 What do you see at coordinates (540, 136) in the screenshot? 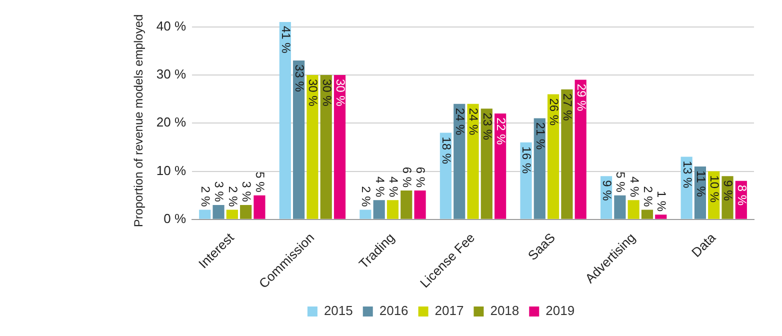
I see `data-label: 21 %` at bounding box center [540, 136].